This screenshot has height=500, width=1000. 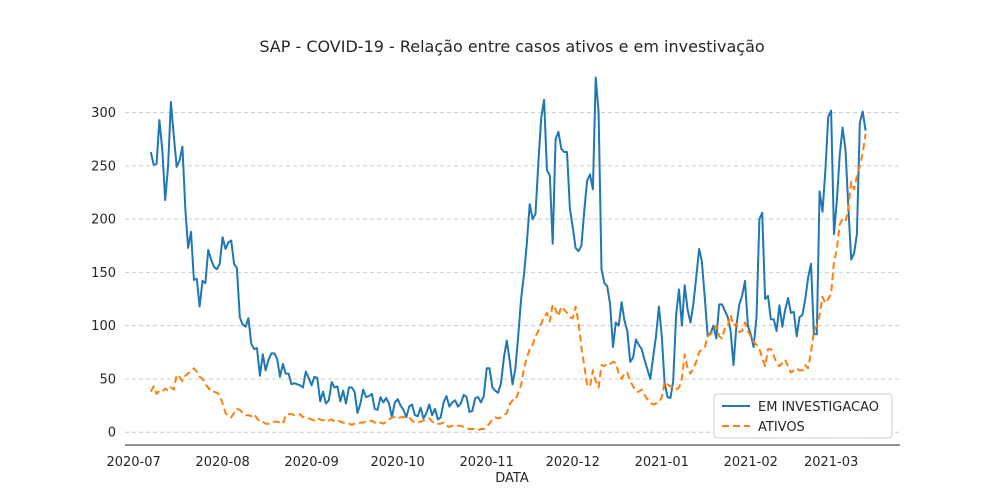 I want to click on legend-label-em-investigacao: EM INVESTIGACAO, so click(x=818, y=407).